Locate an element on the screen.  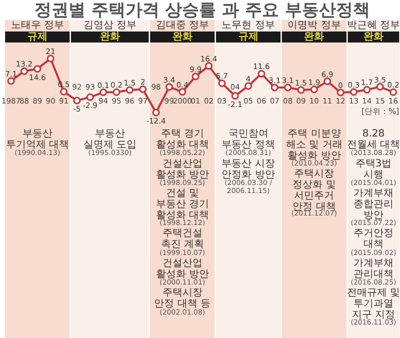
band-label: 박근혜 정부 완화 is located at coordinates (373, 31).